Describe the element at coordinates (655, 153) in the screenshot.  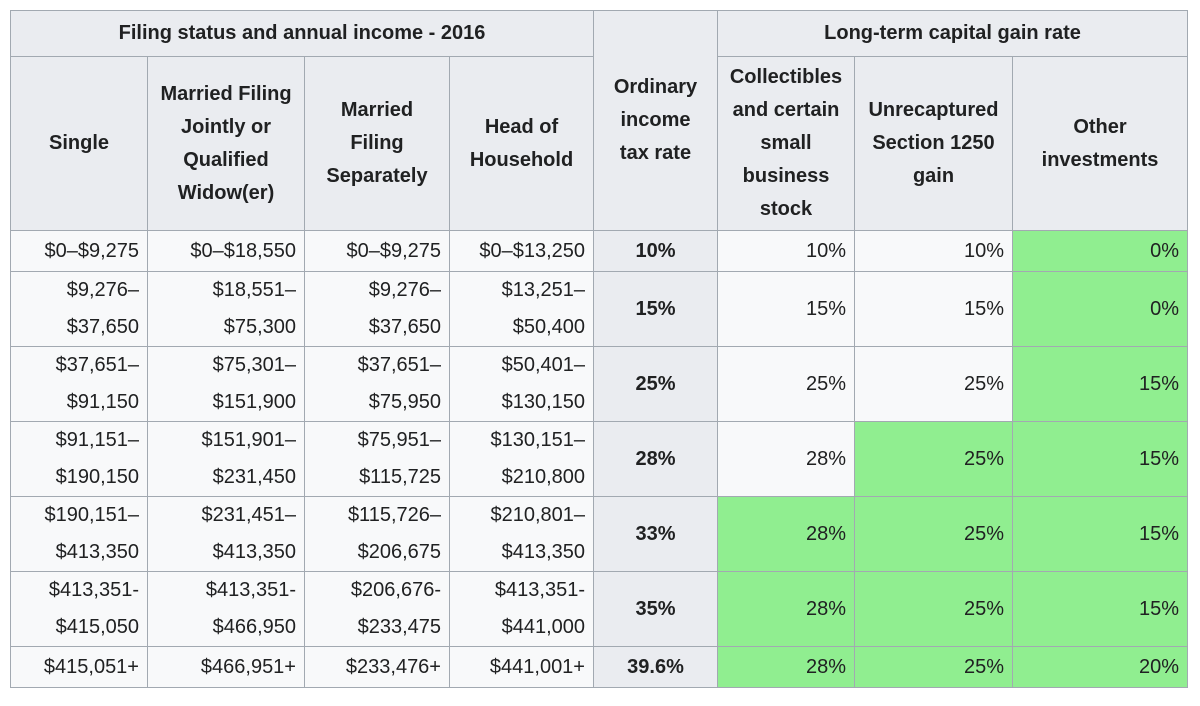
I see `header-line: tax rate` at that location.